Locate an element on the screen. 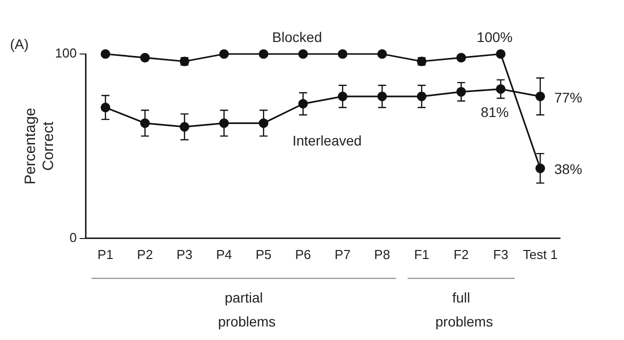  x-tick-label: P8 is located at coordinates (382, 254).